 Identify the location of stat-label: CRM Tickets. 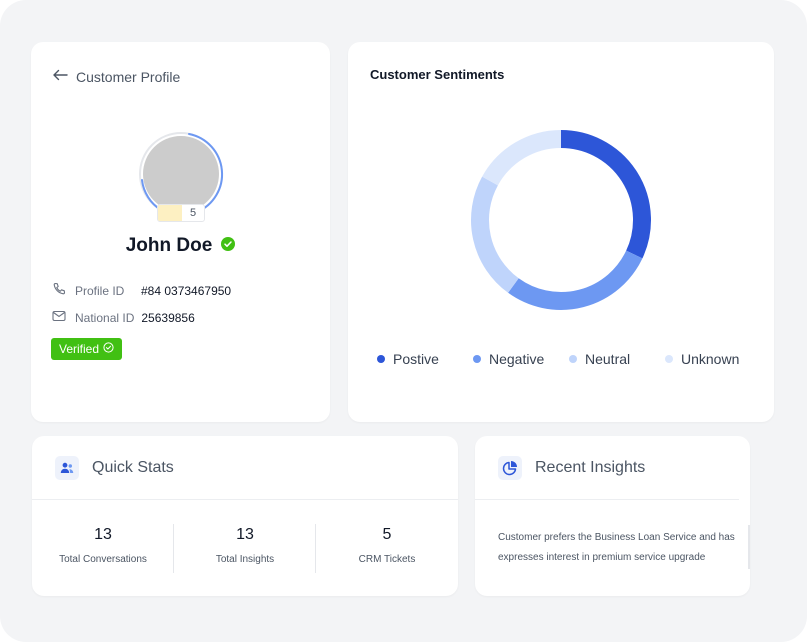
(387, 559).